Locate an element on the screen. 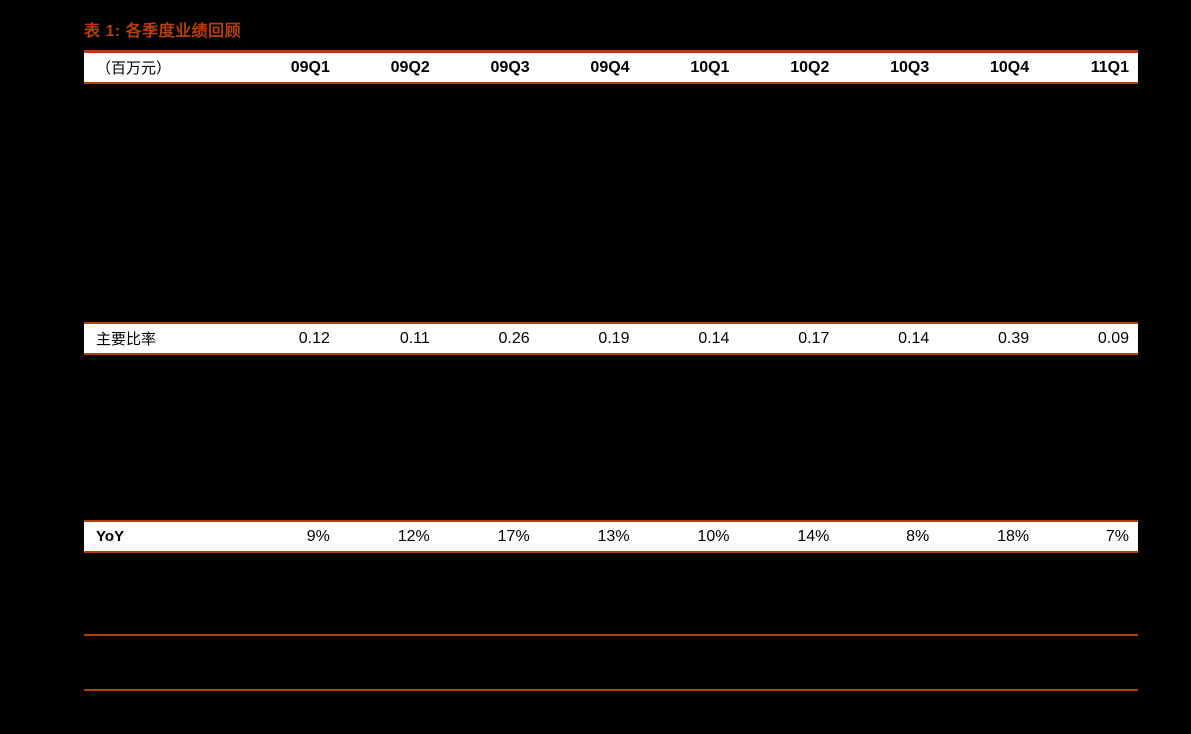 This screenshot has width=1191, height=734. cell-yoy-10q4: 18% is located at coordinates (1013, 536).